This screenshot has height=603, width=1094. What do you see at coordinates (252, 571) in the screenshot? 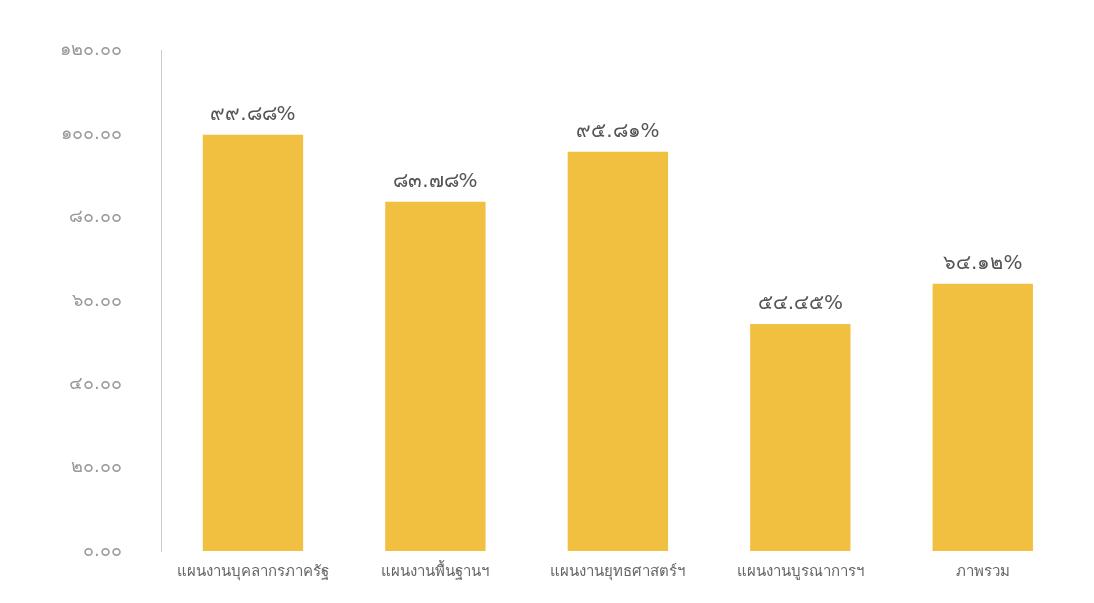
I see `x-tick-label: แผนงานบุคลากรภาครัฐ` at bounding box center [252, 571].